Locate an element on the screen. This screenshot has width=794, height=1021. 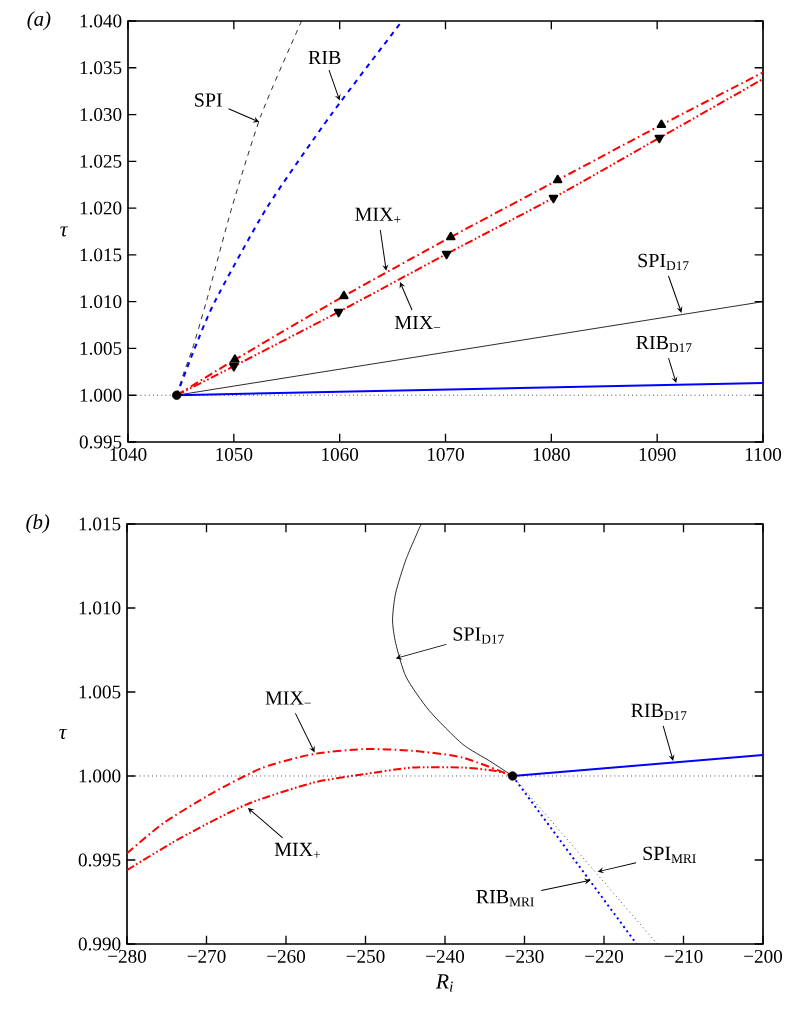
x-tick-label: −240 is located at coordinates (445, 956).